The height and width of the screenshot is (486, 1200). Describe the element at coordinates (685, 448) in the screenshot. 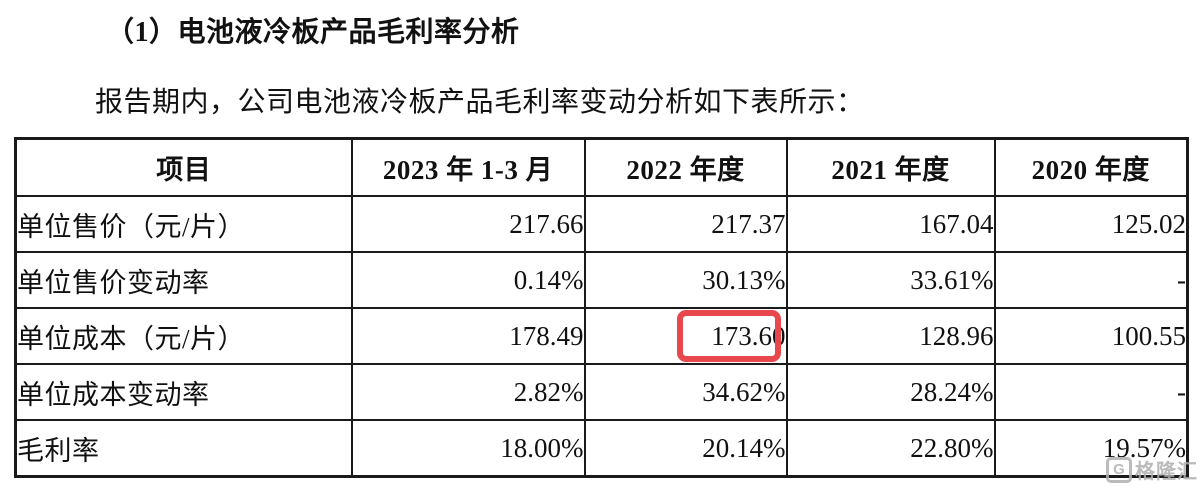

I see `cell-value: 20.14%` at that location.